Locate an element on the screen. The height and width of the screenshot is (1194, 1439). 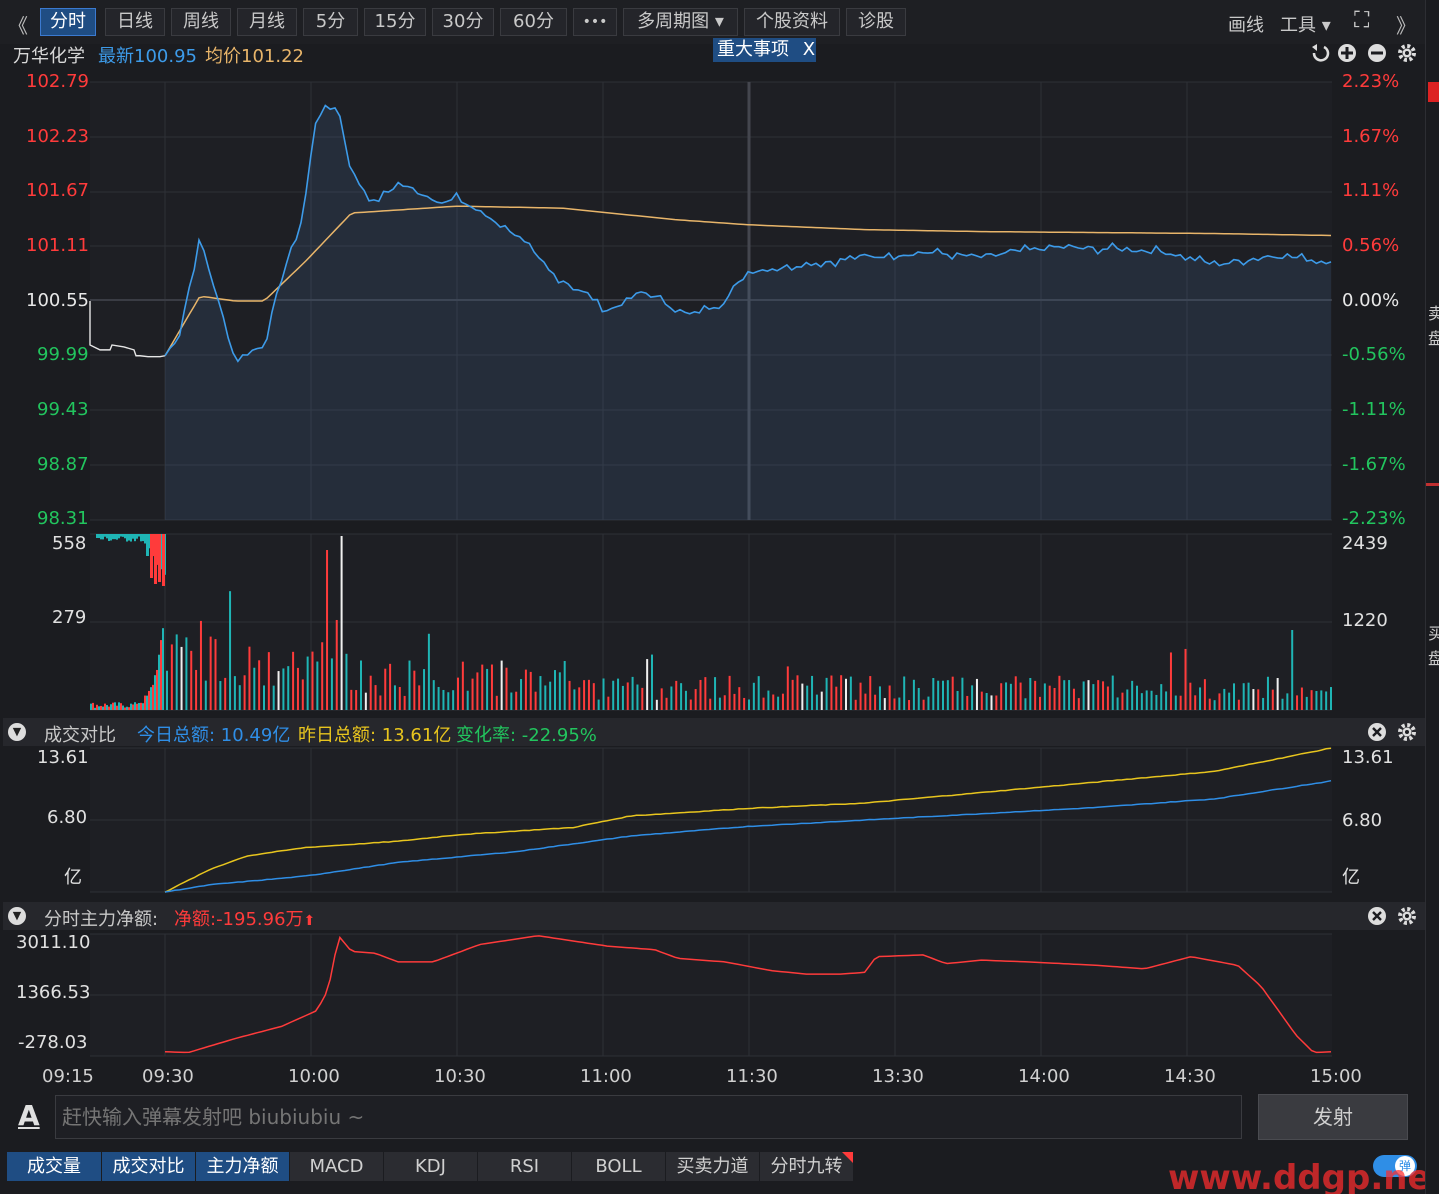
tab-5min: 5分 is located at coordinates (330, 22).